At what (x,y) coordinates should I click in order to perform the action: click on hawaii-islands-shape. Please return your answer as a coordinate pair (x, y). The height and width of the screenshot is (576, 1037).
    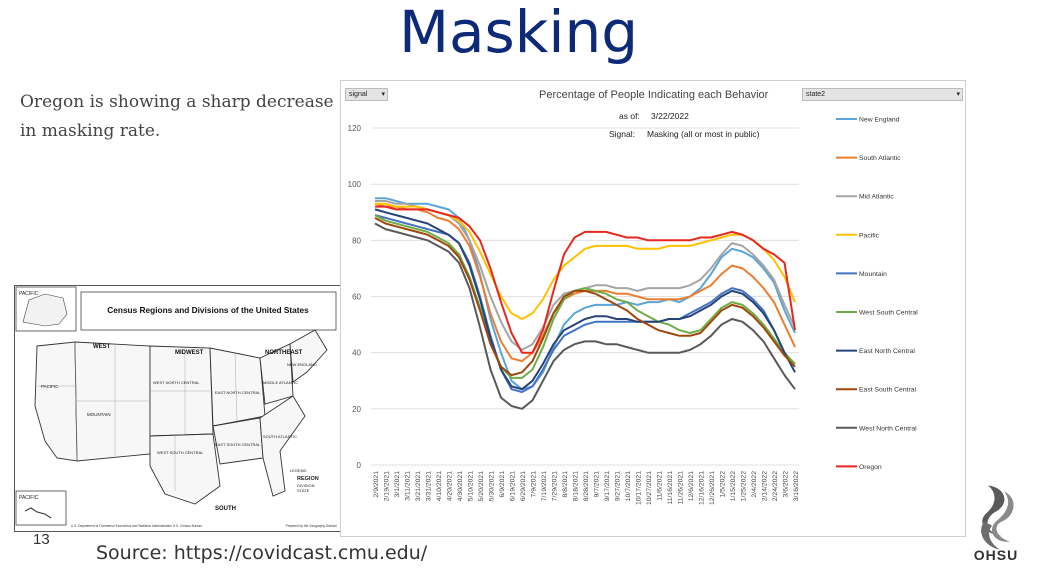
    Looking at the image, I should click on (38, 513).